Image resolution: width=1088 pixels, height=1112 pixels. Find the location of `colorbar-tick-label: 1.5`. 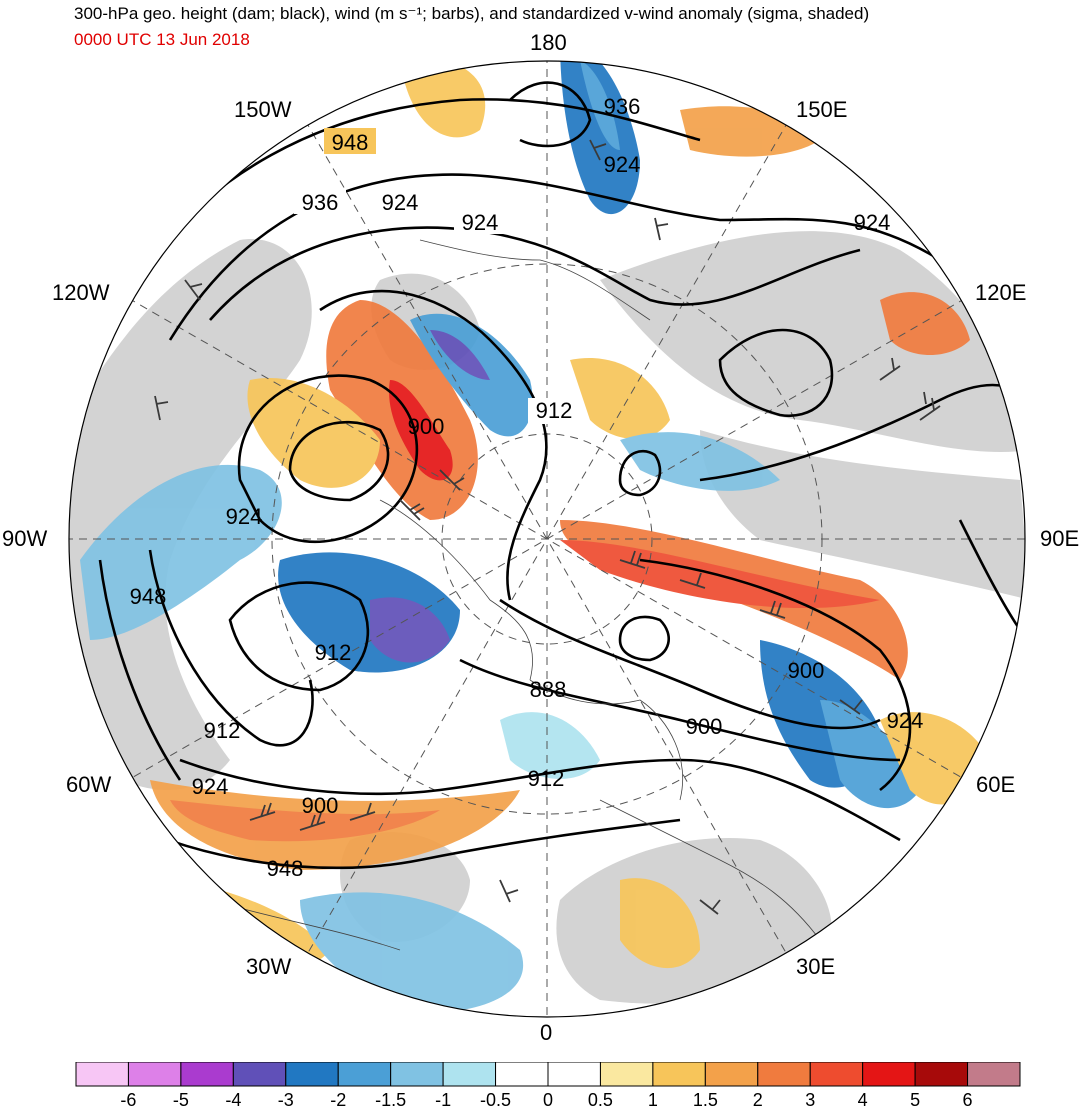

colorbar-tick-label: 1.5 is located at coordinates (705, 1100).